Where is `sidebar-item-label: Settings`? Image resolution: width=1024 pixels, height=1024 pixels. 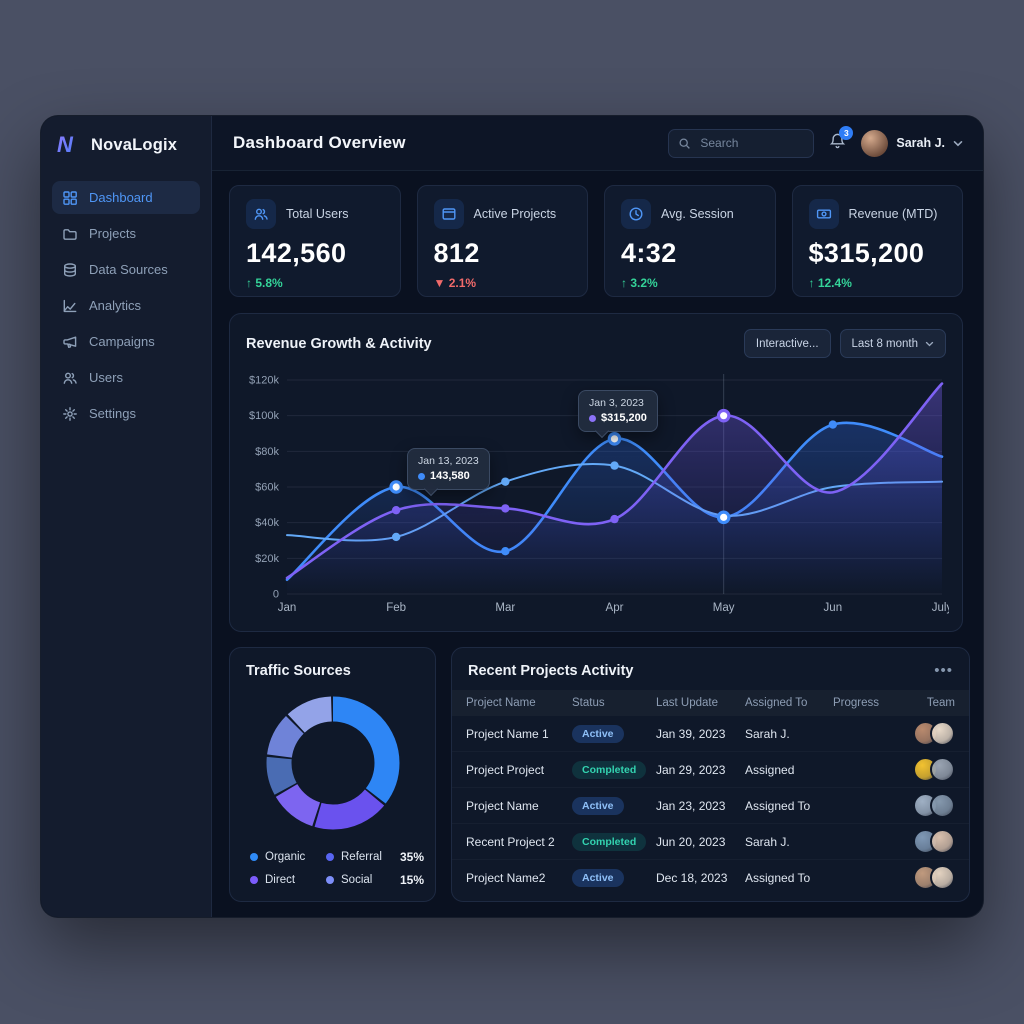
sidebar-item-label: Settings is located at coordinates (112, 413).